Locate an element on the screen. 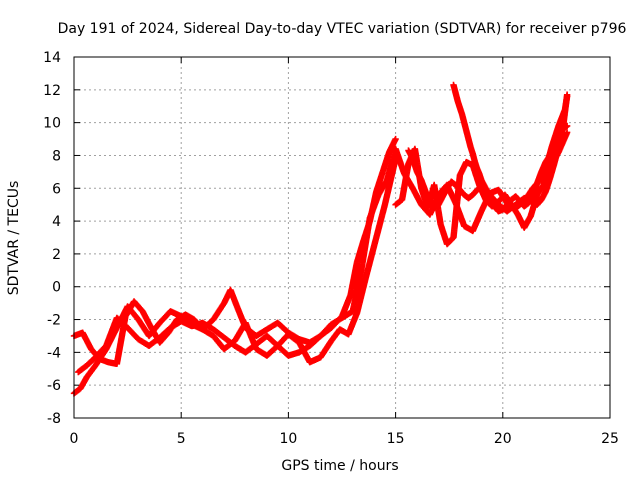  x-tick-label: 10 is located at coordinates (288, 439).